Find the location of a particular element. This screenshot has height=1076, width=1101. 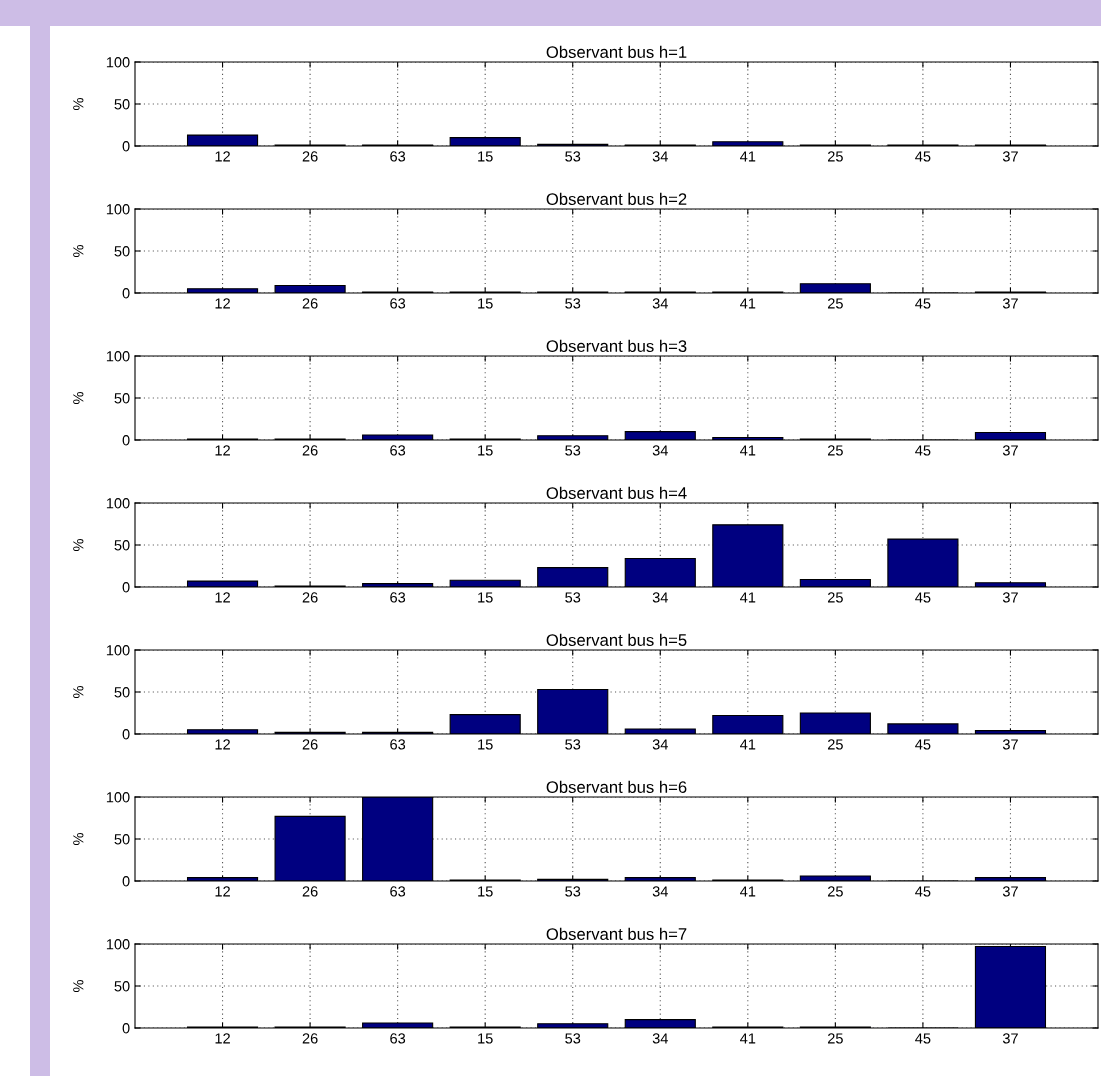

chart-title: Observant bus h=6 is located at coordinates (616, 786).